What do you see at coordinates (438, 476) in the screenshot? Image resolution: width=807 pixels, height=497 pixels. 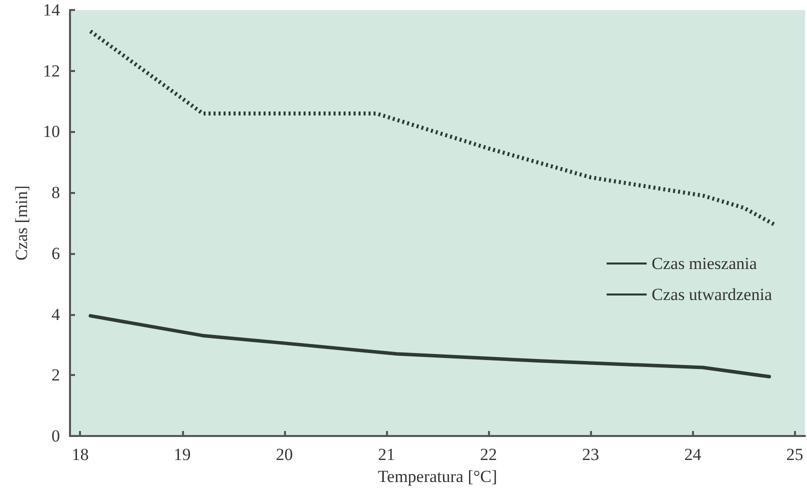 I see `x-axis-title: Temperatura [°C]` at bounding box center [438, 476].